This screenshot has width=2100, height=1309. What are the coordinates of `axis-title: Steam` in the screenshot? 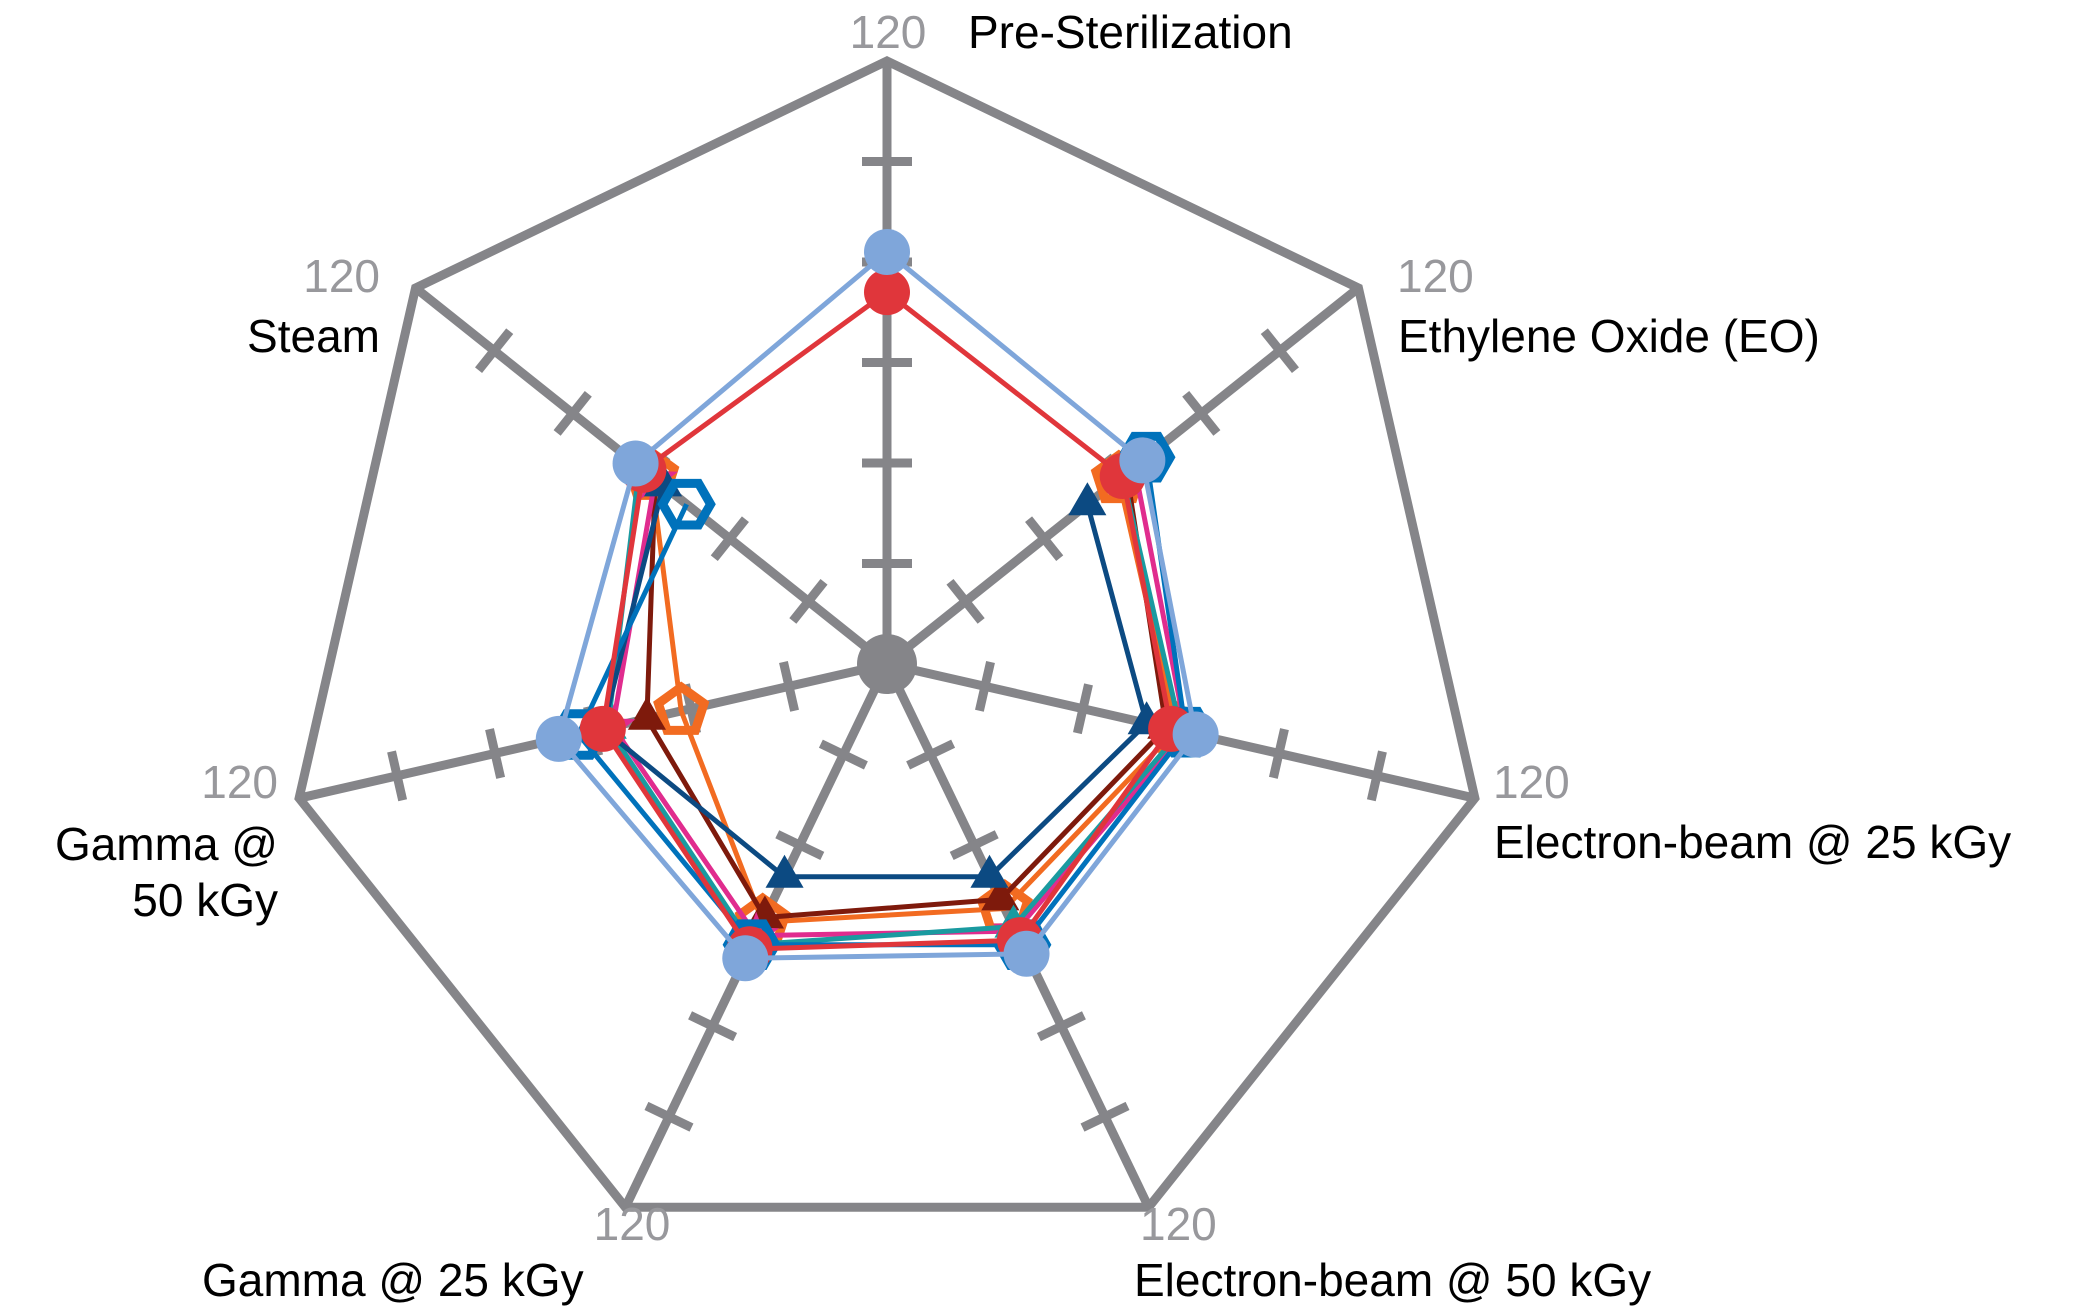 It's located at (313, 336).